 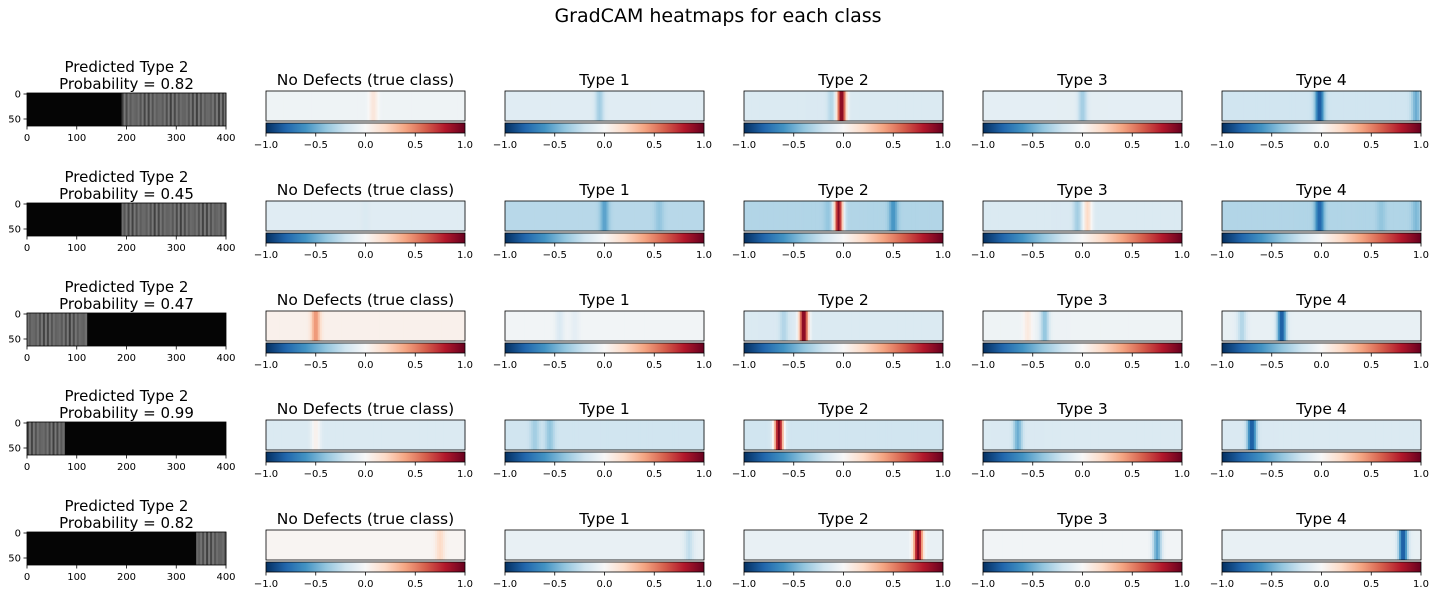 What do you see at coordinates (365, 300) in the screenshot?
I see `heatmap-title: No Defects (true class)` at bounding box center [365, 300].